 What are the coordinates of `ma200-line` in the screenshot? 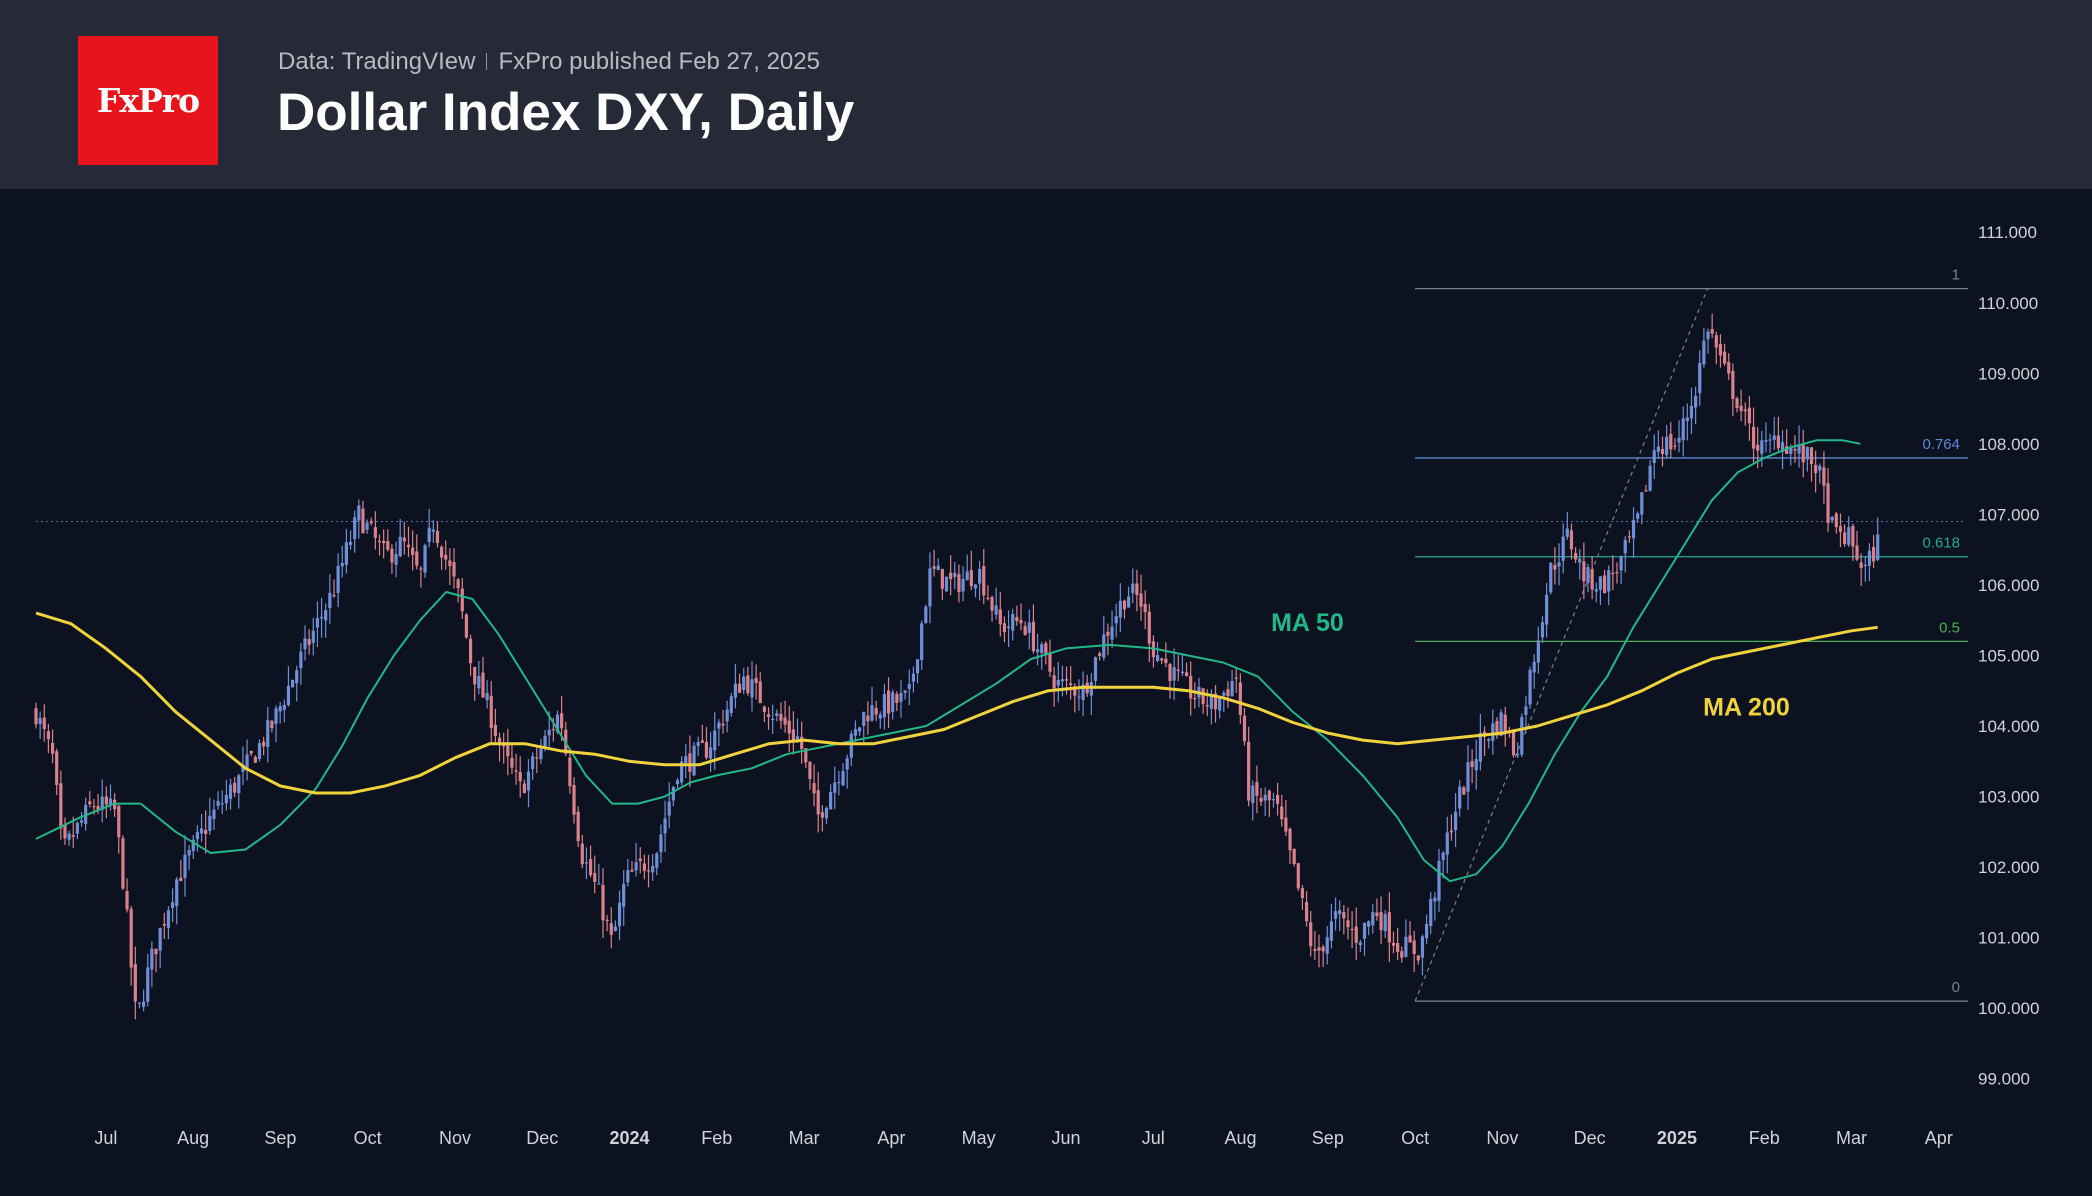 It's located at (956, 703).